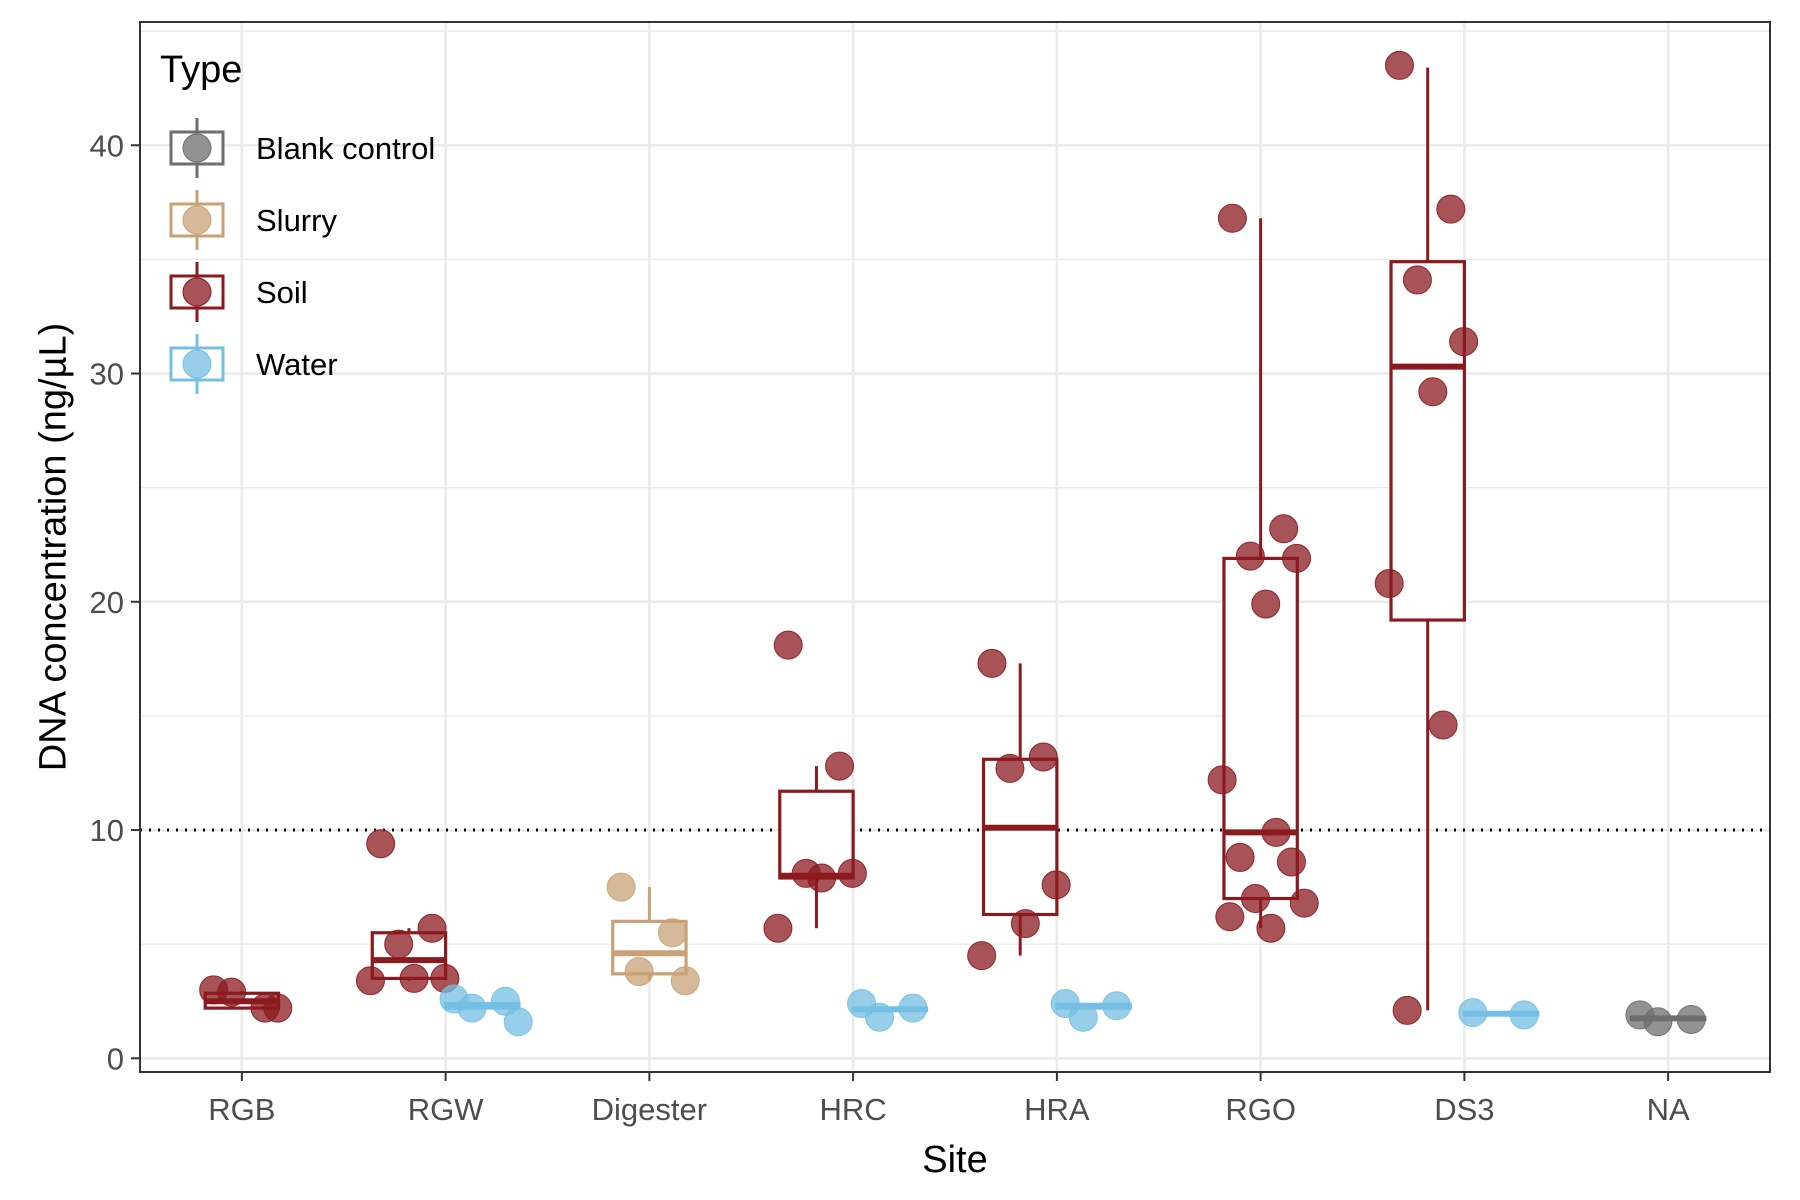 Image resolution: width=1800 pixels, height=1200 pixels. Describe the element at coordinates (241, 1109) in the screenshot. I see `x-tick-label-rgb: RGB` at that location.